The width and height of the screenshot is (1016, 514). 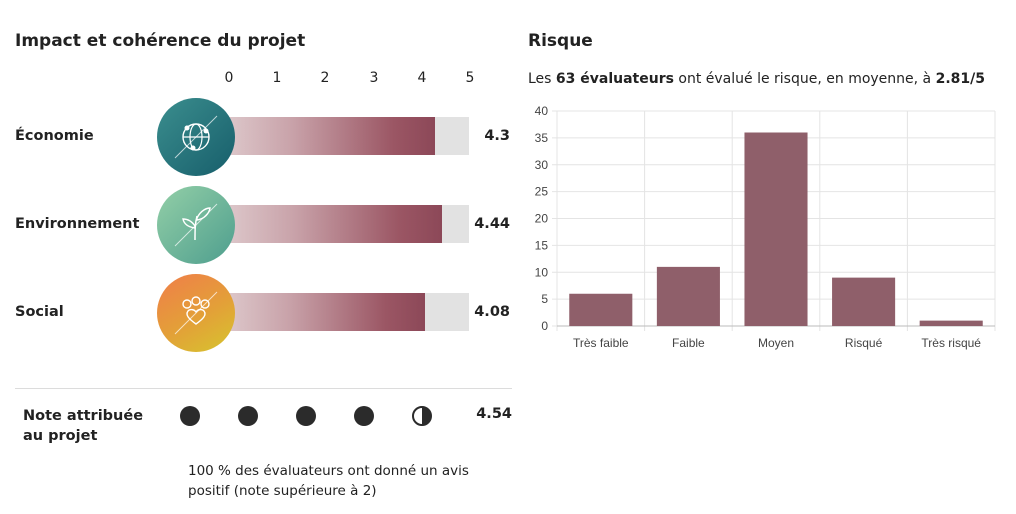 What do you see at coordinates (864, 301) in the screenshot?
I see `bar-risque` at bounding box center [864, 301].